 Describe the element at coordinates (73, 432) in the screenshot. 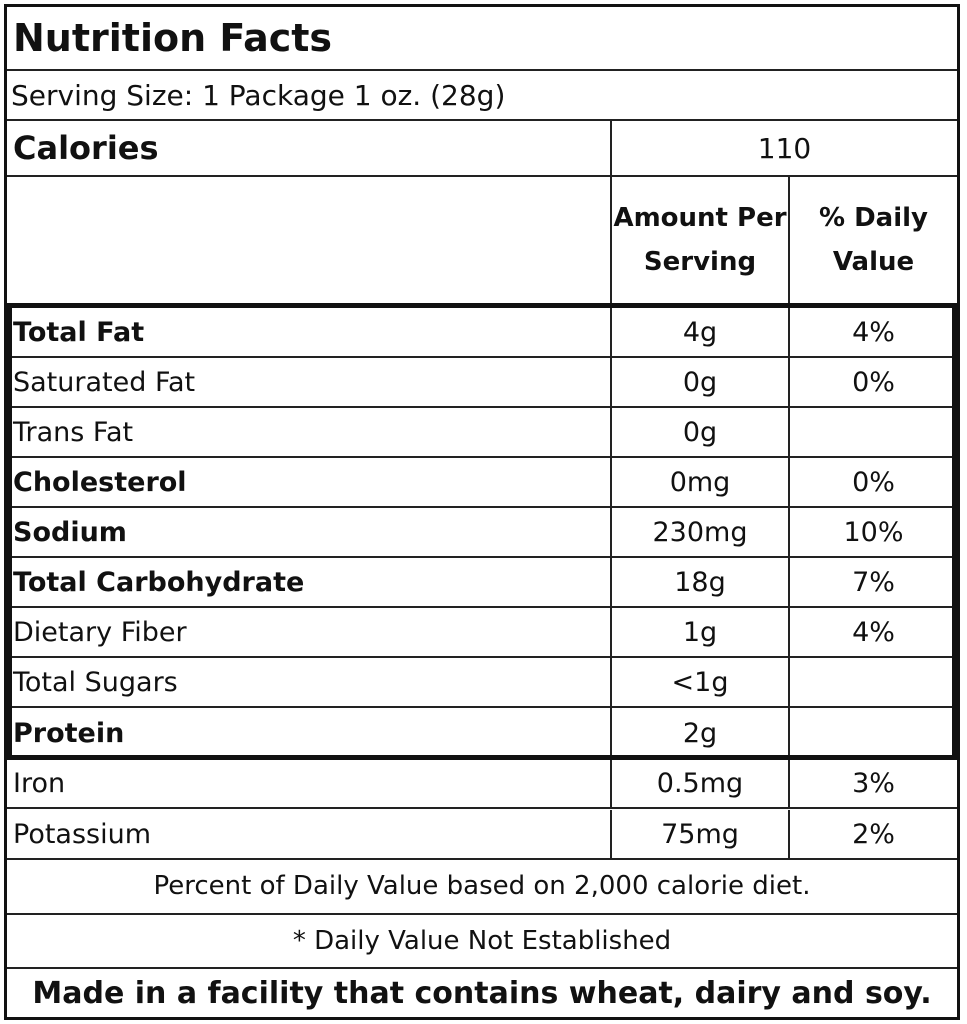

I see `nutrient-name: Trans Fat` at that location.